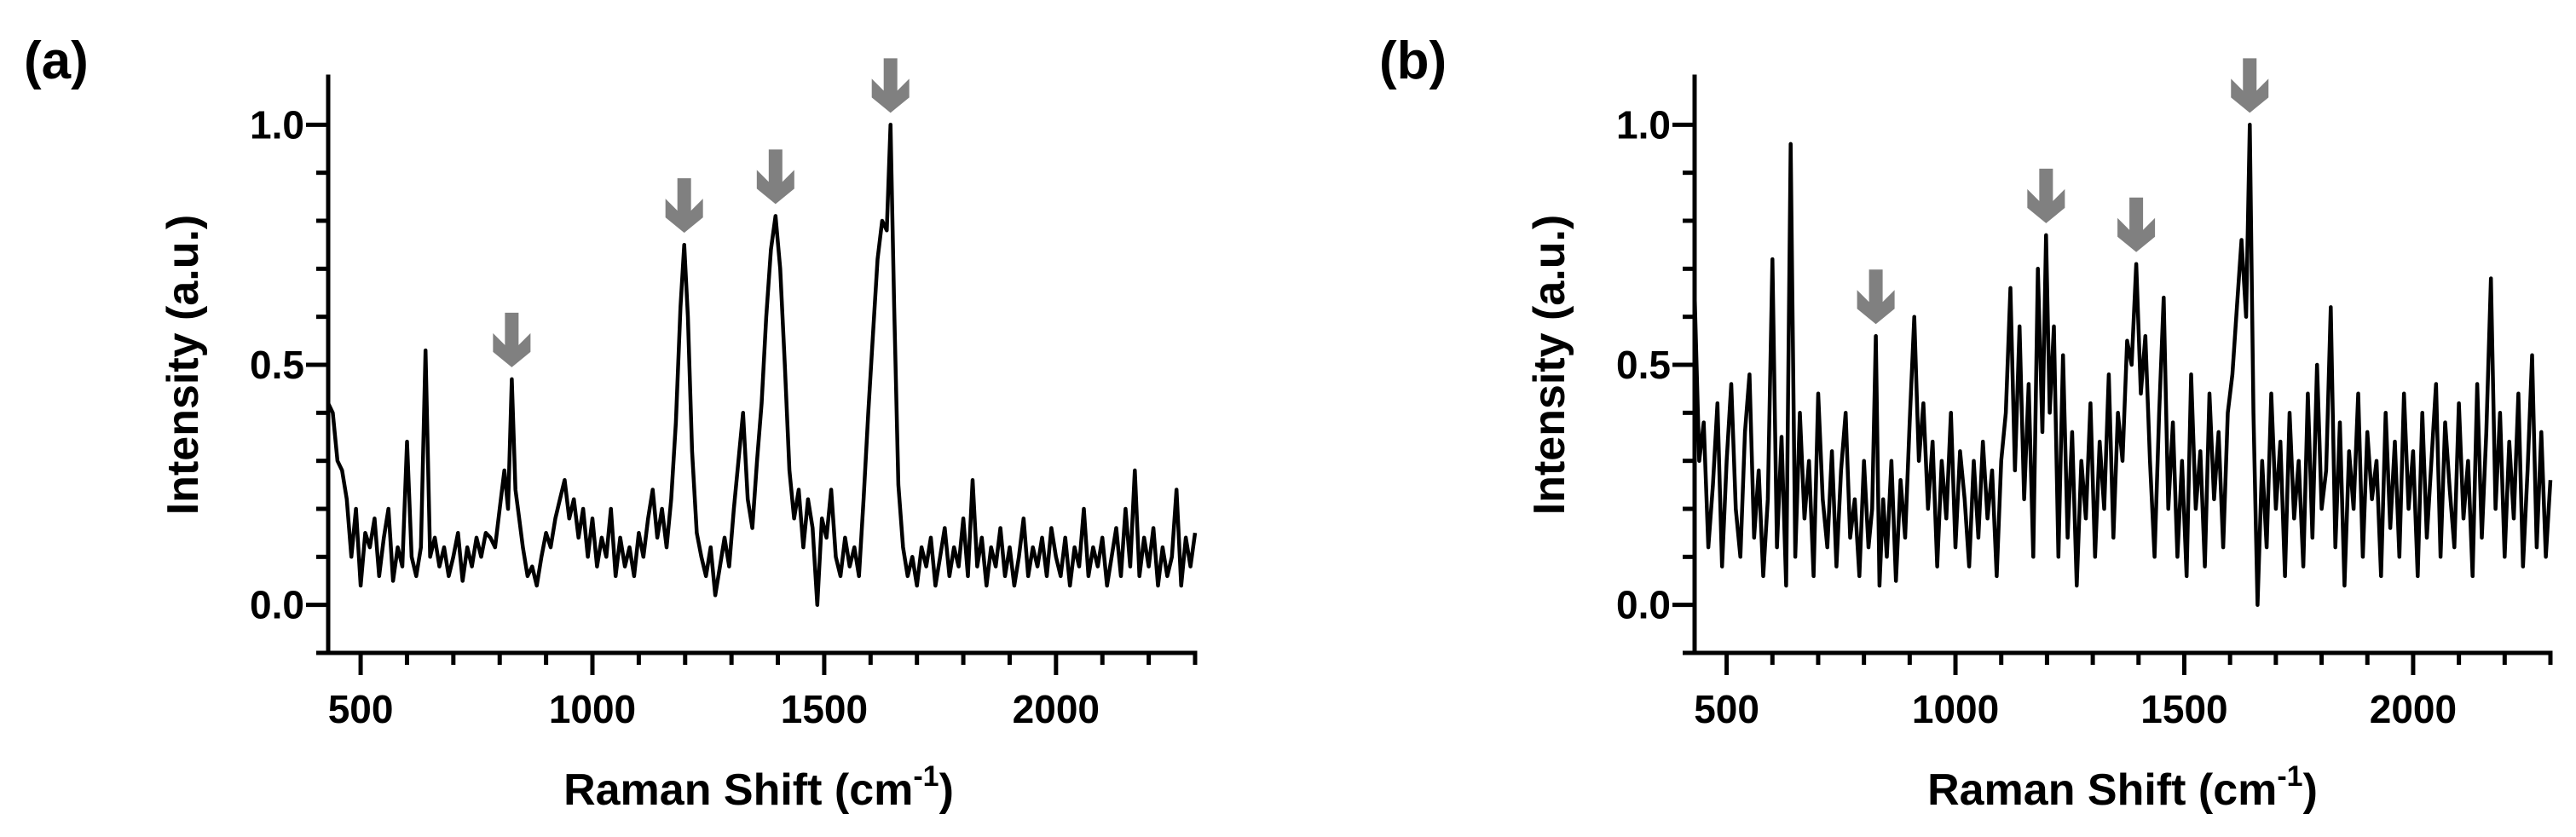 The width and height of the screenshot is (2576, 837). I want to click on panel-label: (b), so click(1413, 61).